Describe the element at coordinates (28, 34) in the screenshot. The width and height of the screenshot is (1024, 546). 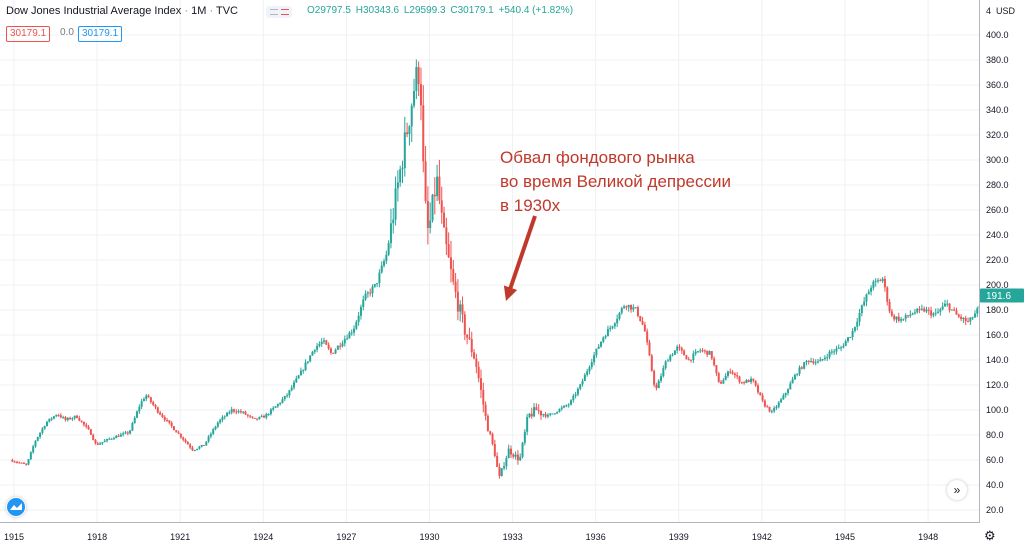
I see `sell-price-button: 30179.1` at that location.